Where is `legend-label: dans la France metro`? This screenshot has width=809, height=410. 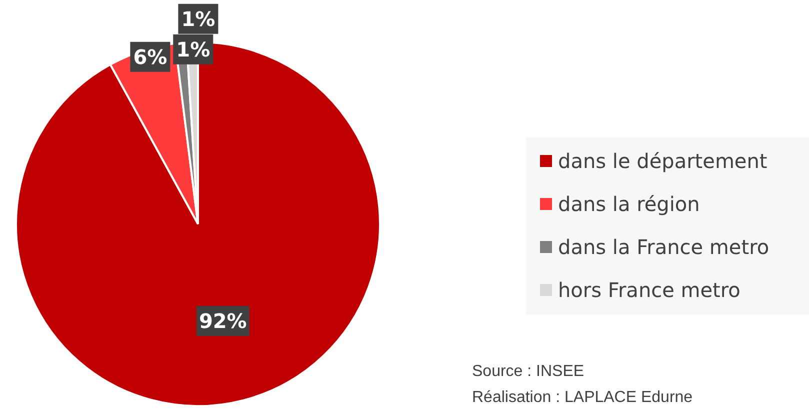
legend-label: dans la France metro is located at coordinates (664, 247).